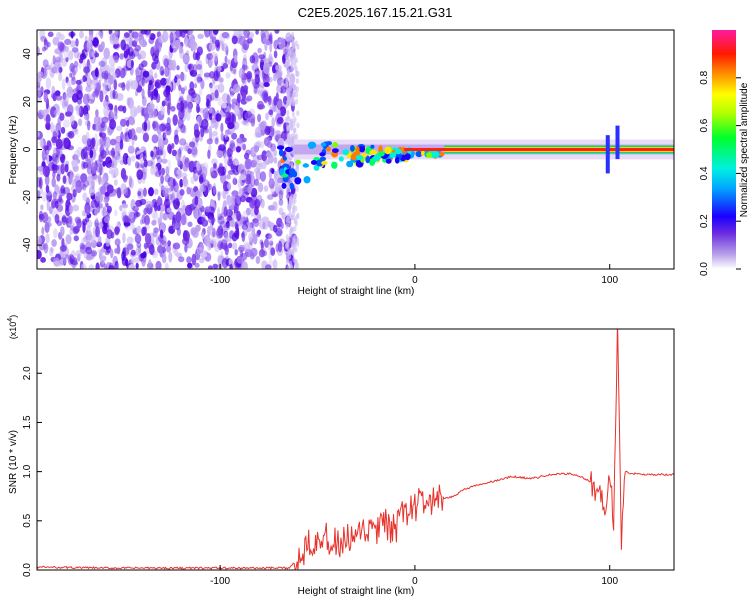  Describe the element at coordinates (609, 581) in the screenshot. I see `snr-x-tick-label: 100` at that location.